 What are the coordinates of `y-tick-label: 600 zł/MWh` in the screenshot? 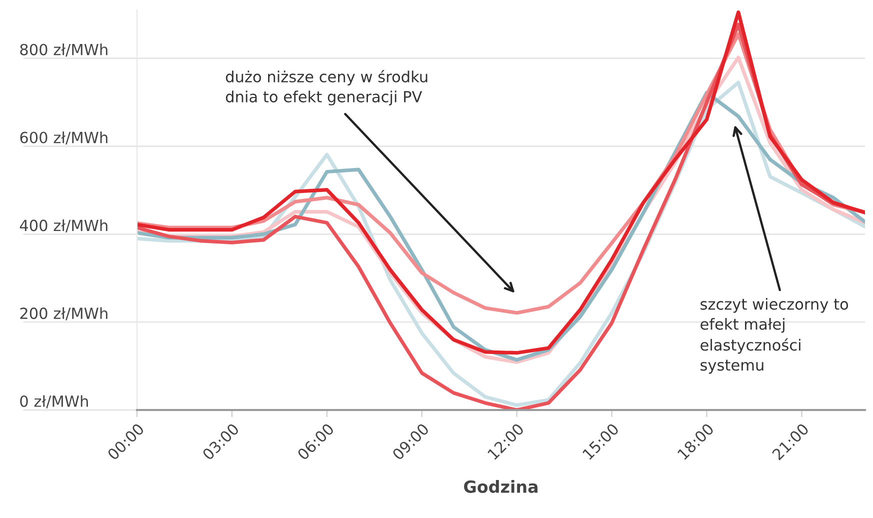 It's located at (64, 137).